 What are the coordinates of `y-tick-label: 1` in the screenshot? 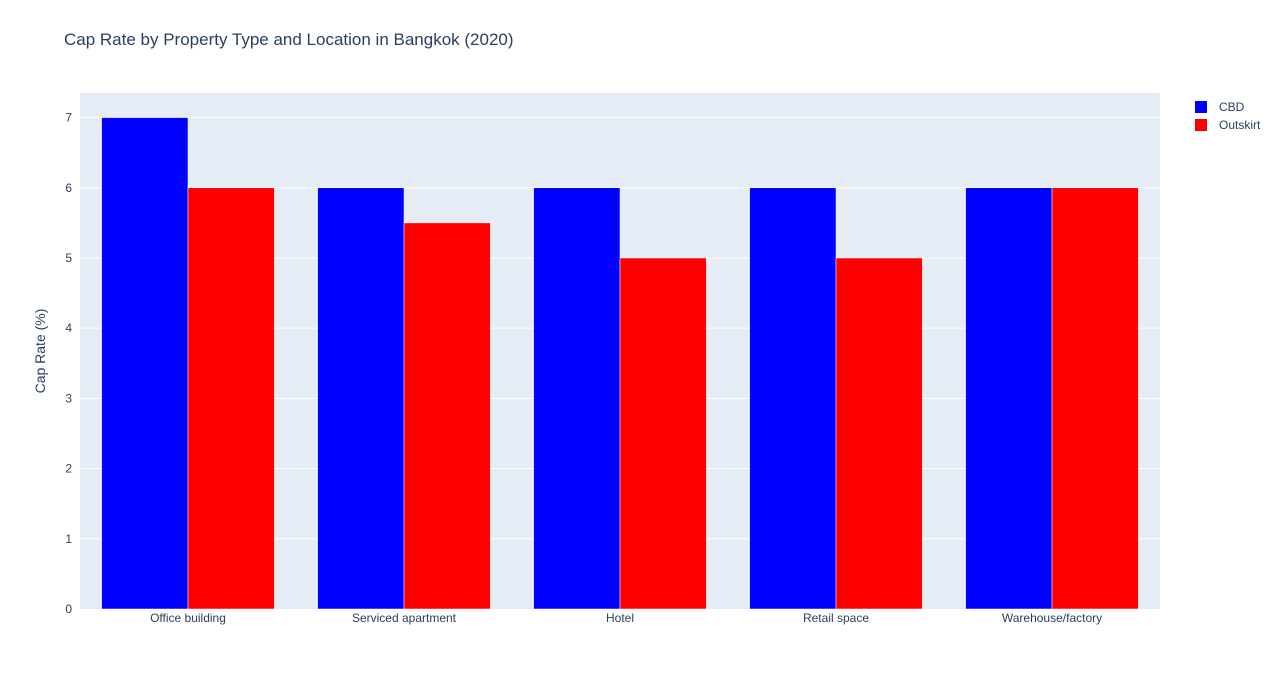 It's located at (68, 539).